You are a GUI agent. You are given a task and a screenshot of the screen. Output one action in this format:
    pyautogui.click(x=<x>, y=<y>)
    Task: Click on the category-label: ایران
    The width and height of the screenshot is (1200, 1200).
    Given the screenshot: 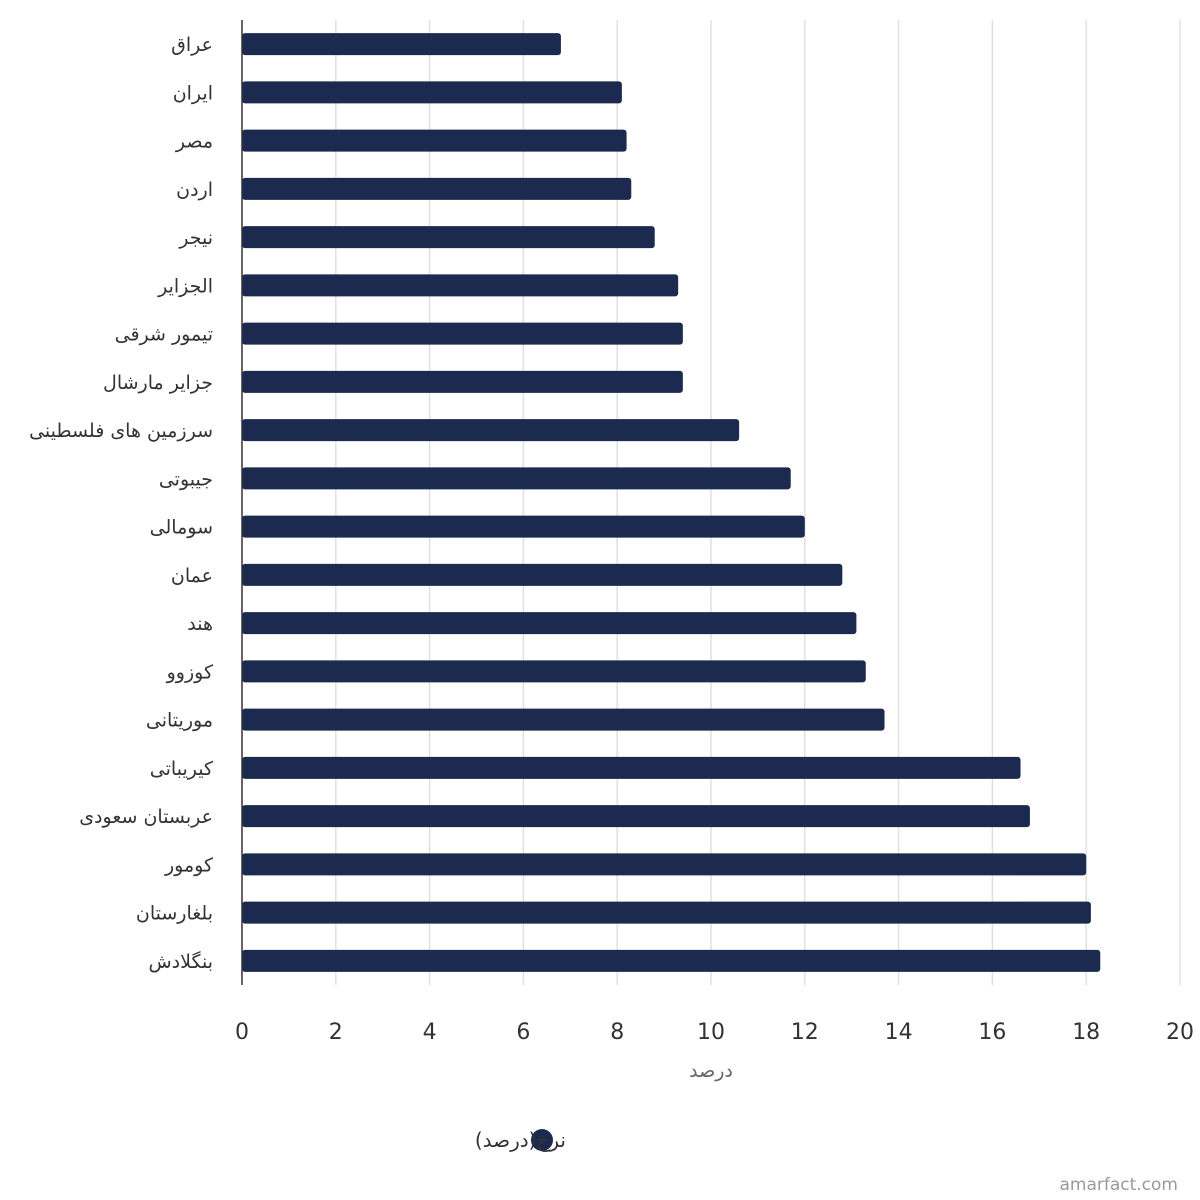 What is the action you would take?
    pyautogui.click(x=193, y=93)
    